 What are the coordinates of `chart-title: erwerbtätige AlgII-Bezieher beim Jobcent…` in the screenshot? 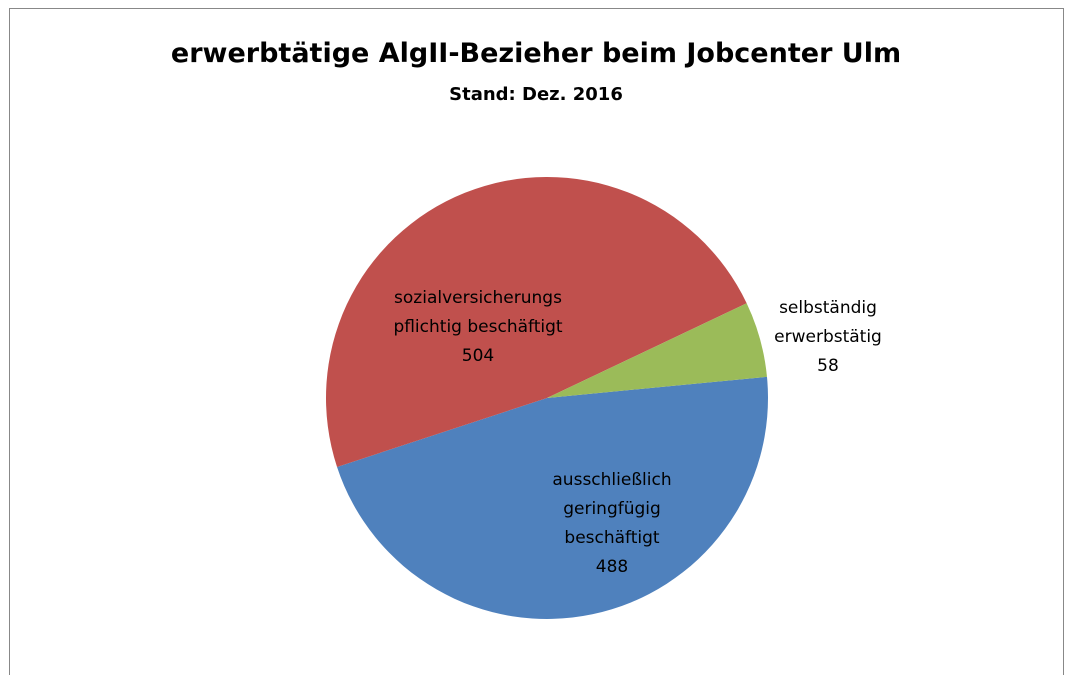 It's located at (536, 53).